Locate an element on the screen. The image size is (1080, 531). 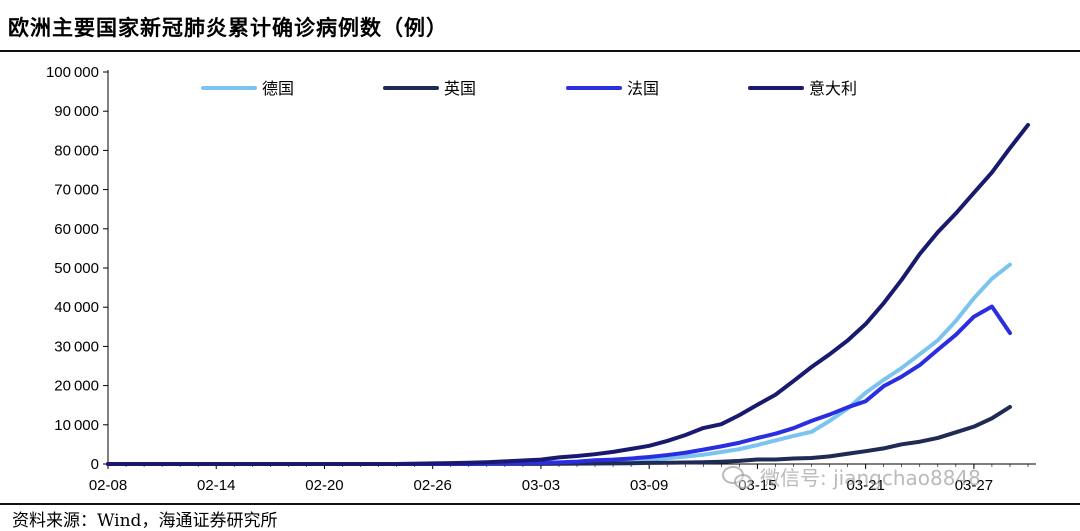
watermark: 微信号: jiangchao8848 is located at coordinates (851, 476).